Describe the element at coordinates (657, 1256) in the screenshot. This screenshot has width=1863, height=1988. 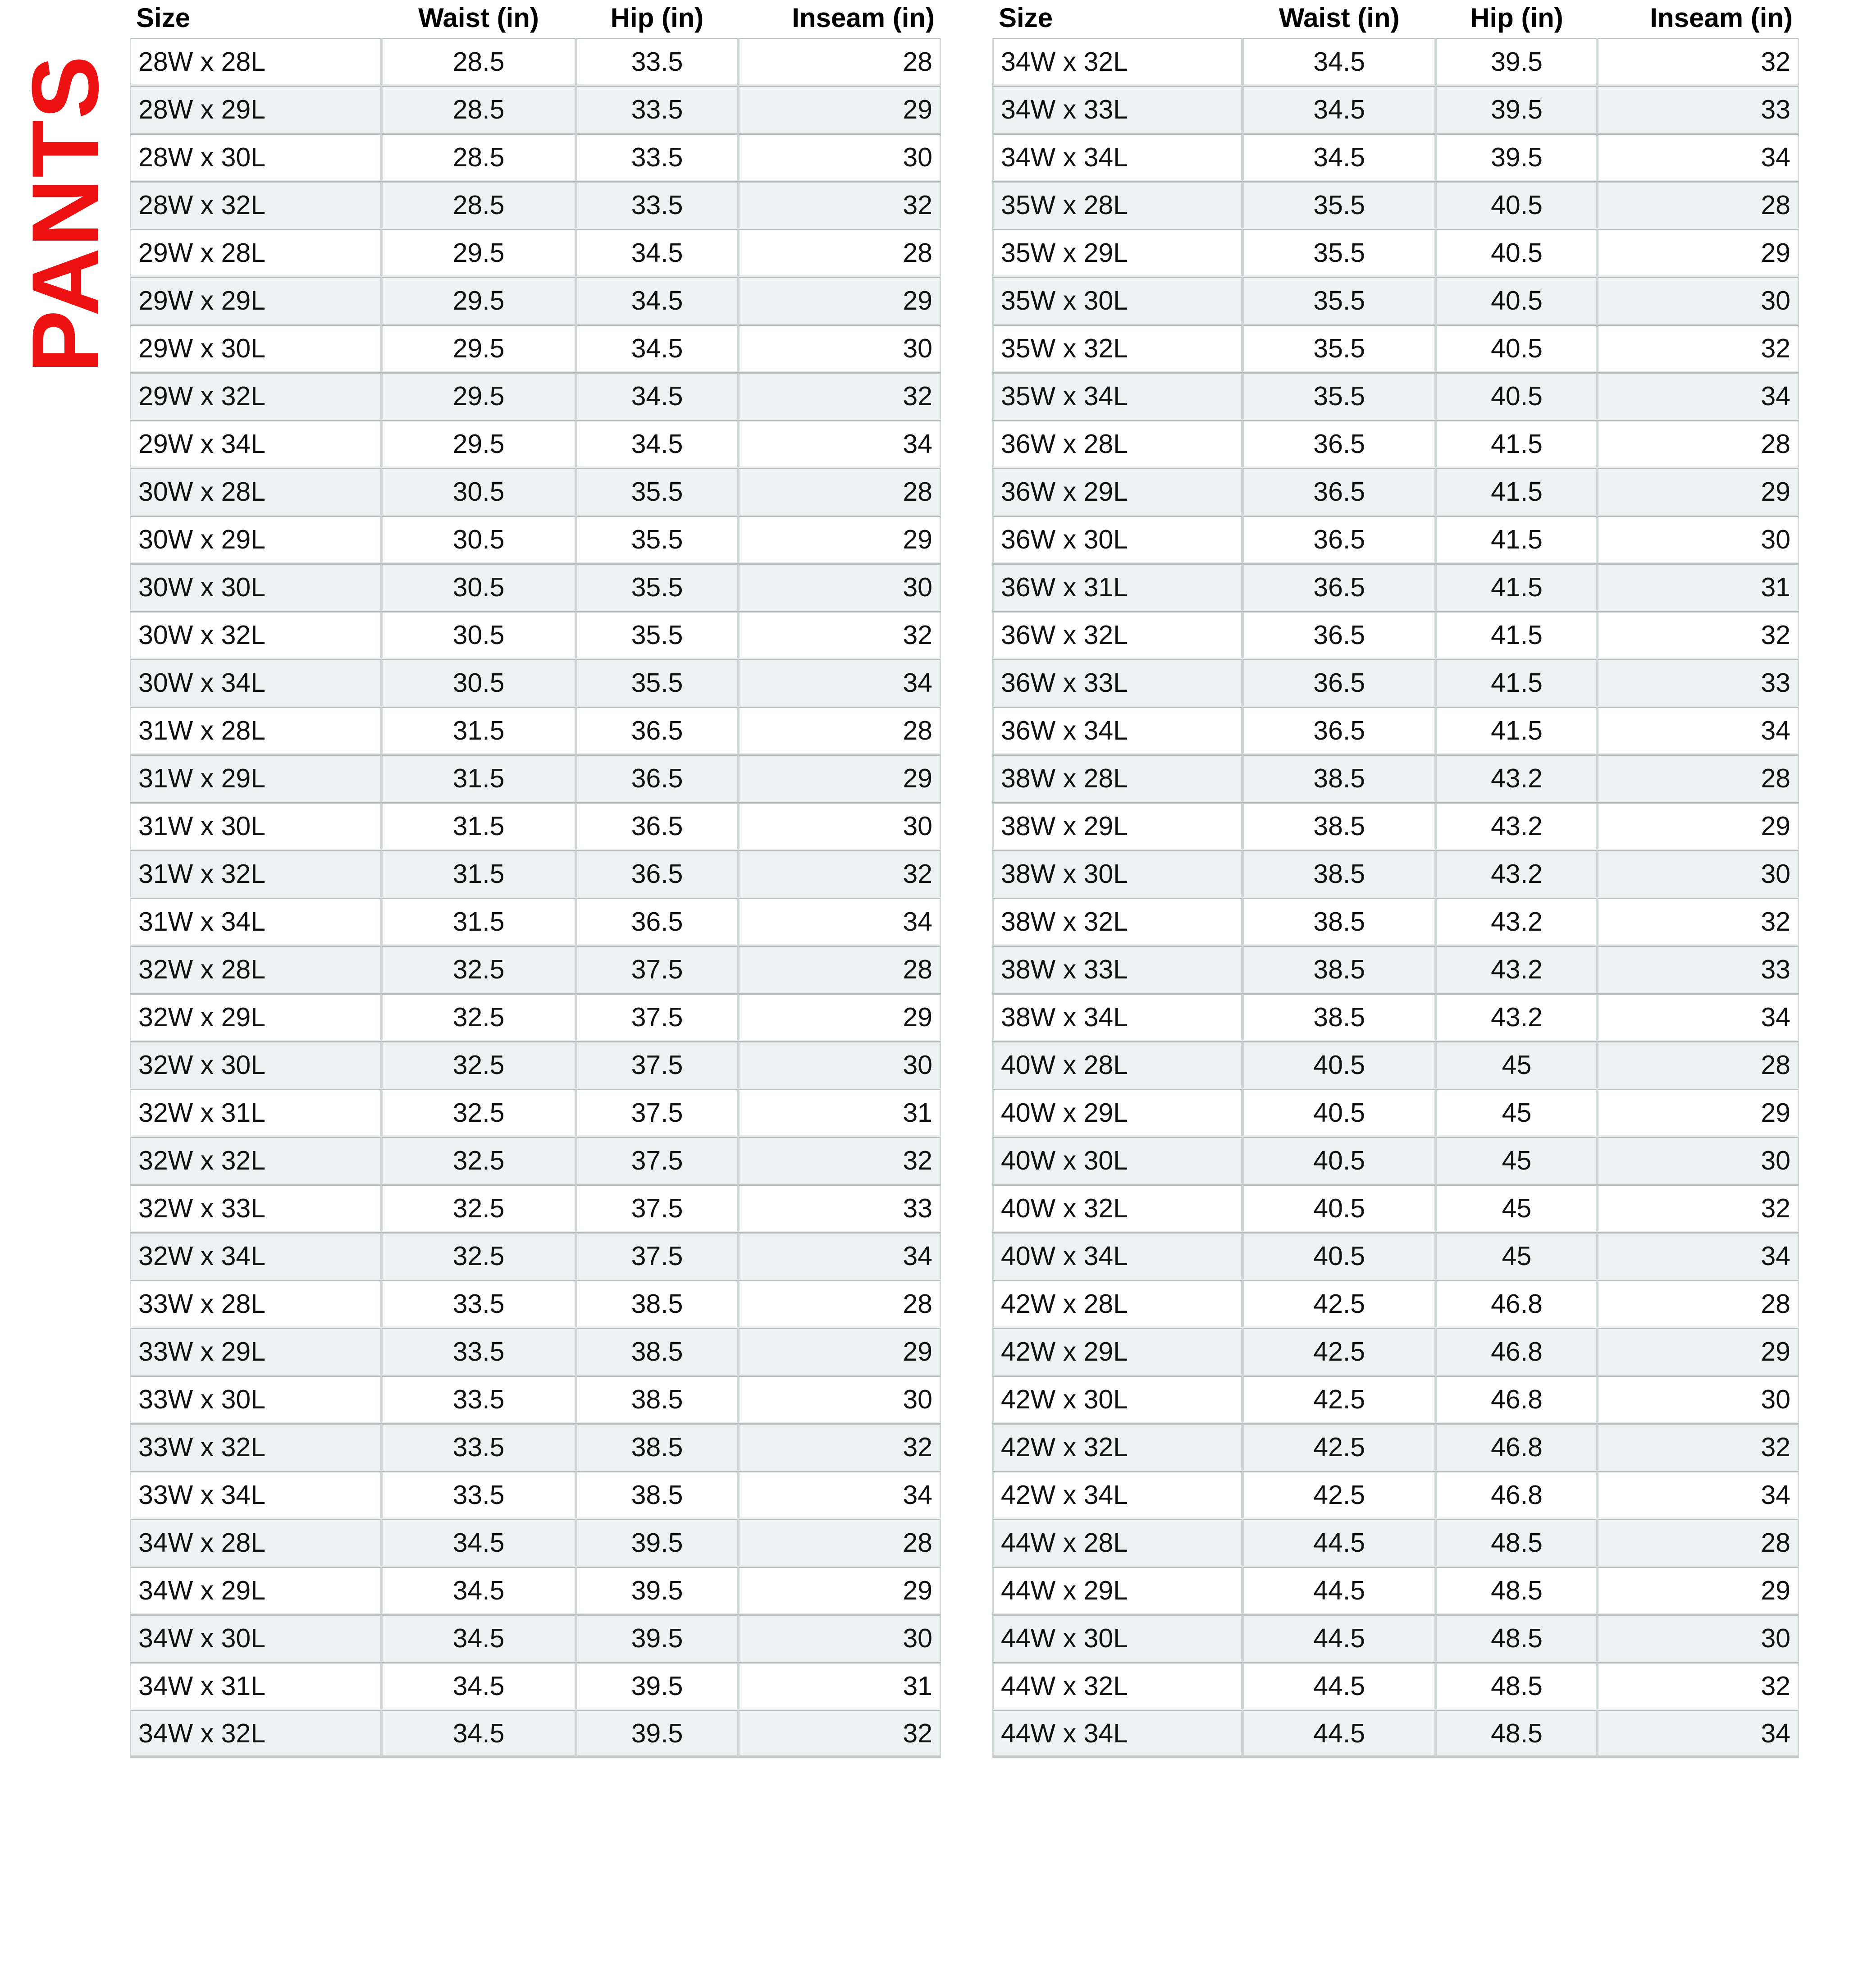
I see `cell-hip: 37.5` at that location.